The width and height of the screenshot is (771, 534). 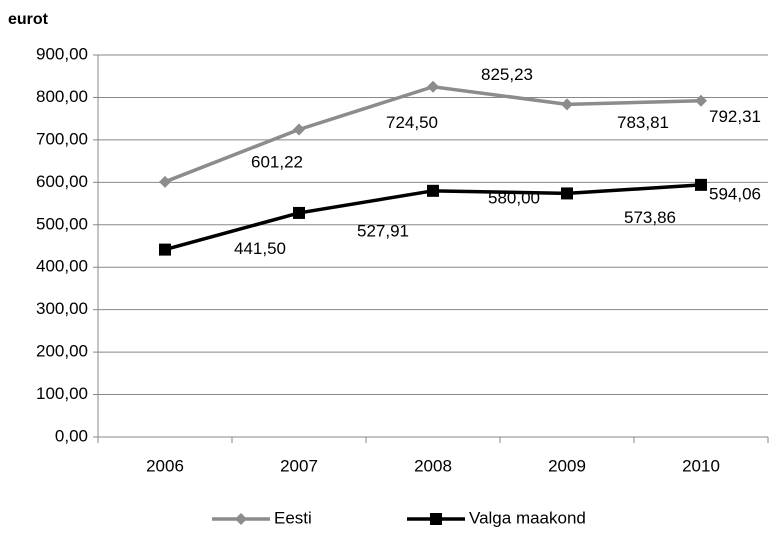 What do you see at coordinates (62, 351) in the screenshot?
I see `y-tick-label: 200,00` at bounding box center [62, 351].